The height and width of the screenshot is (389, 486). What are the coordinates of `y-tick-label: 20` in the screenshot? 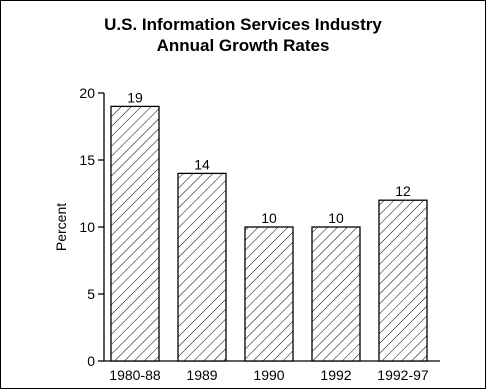 It's located at (87, 93).